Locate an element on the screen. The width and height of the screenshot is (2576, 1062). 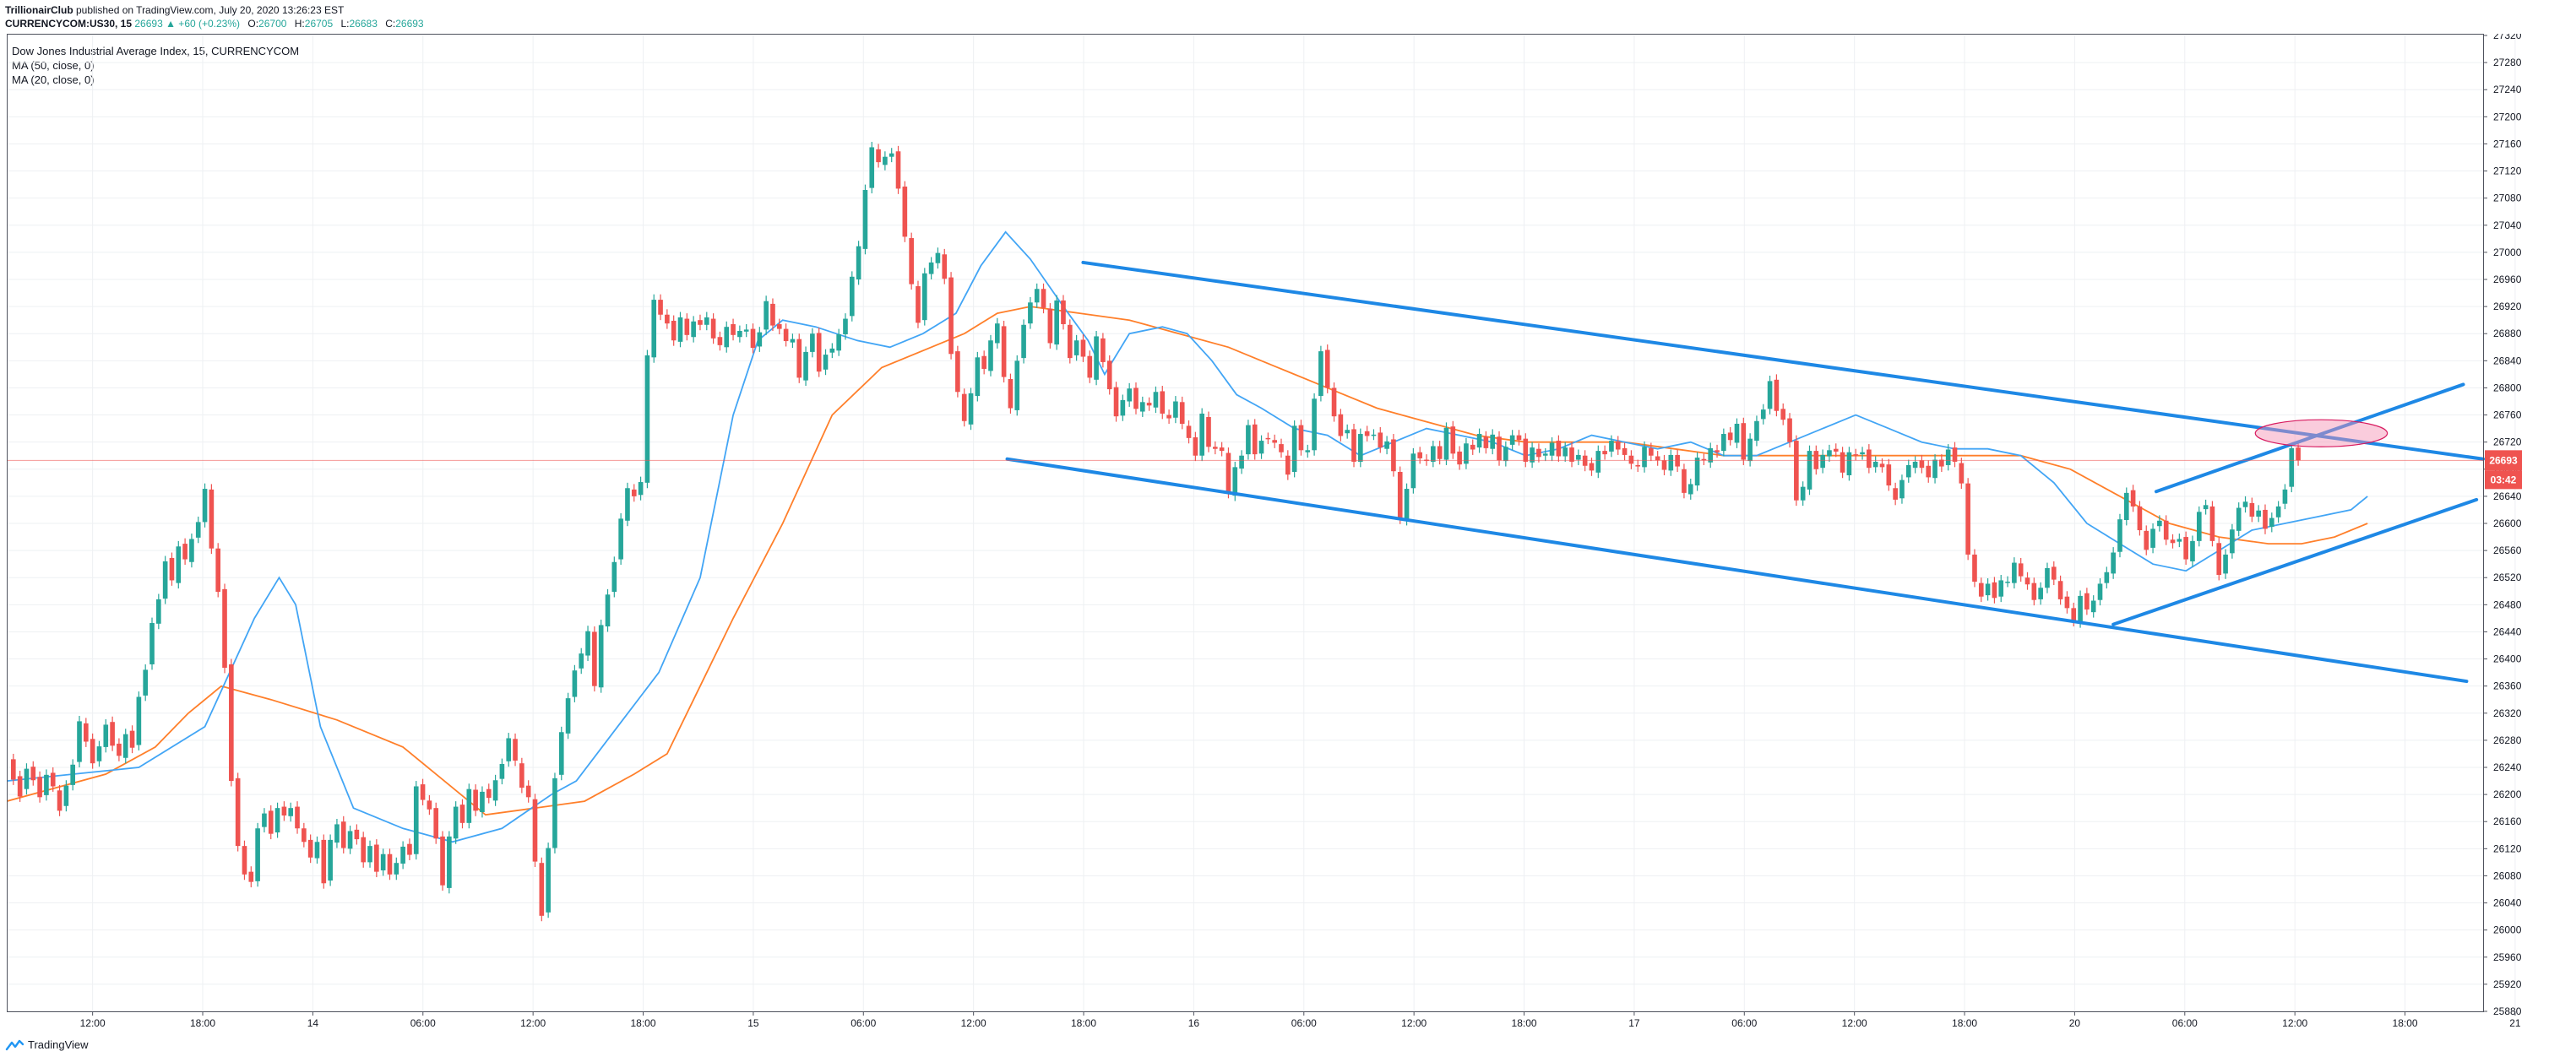
price-label-value: 26693 is located at coordinates (2503, 460).